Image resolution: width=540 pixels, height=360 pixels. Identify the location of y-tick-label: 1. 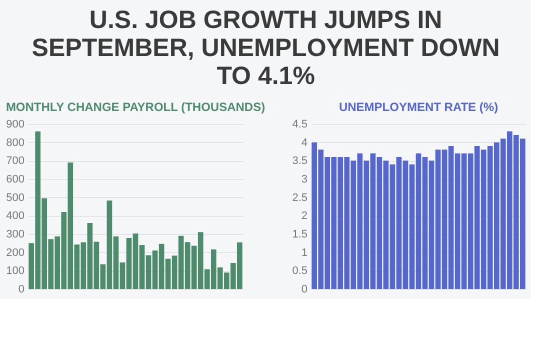
(304, 252).